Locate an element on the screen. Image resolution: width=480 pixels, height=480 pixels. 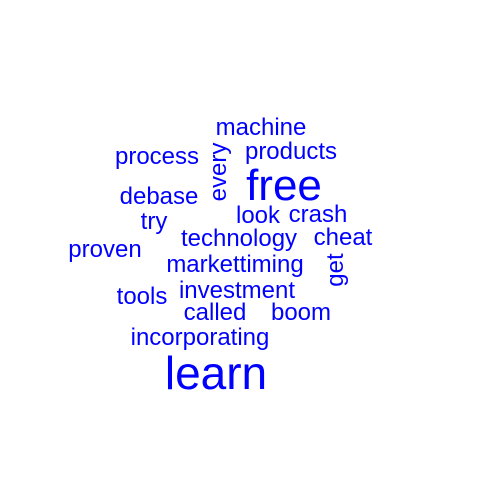
word-look: look is located at coordinates (258, 215).